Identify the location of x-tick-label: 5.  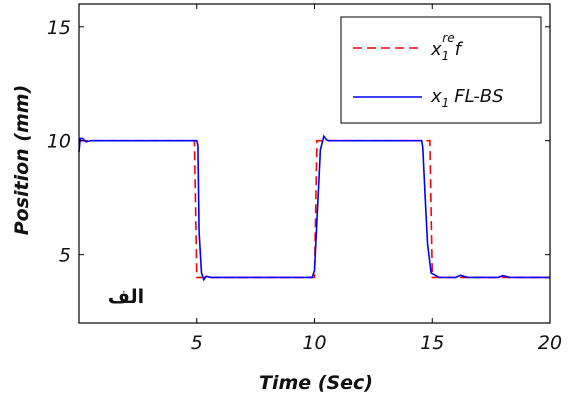
(197, 343).